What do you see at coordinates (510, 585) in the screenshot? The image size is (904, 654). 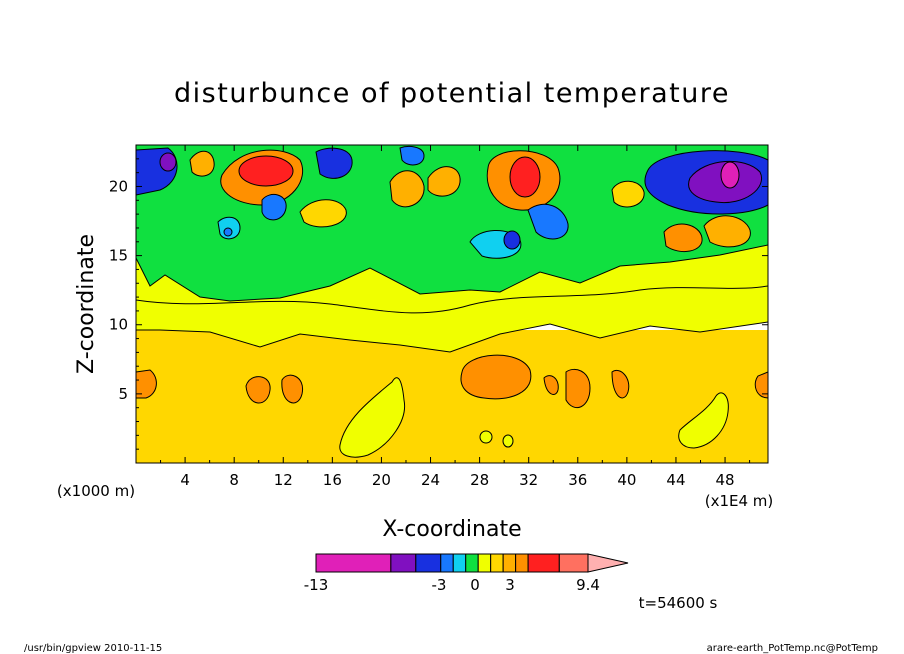 I see `colorbar-label: 3` at bounding box center [510, 585].